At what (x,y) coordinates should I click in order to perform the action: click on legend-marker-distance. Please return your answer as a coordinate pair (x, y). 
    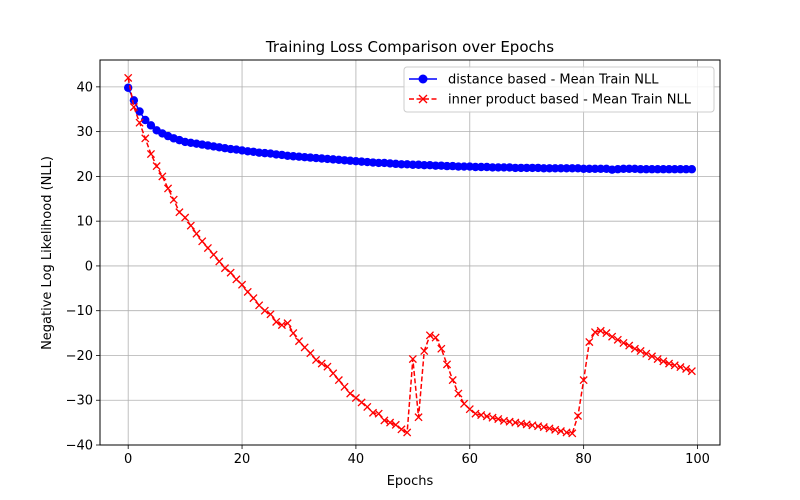
    Looking at the image, I should click on (423, 79).